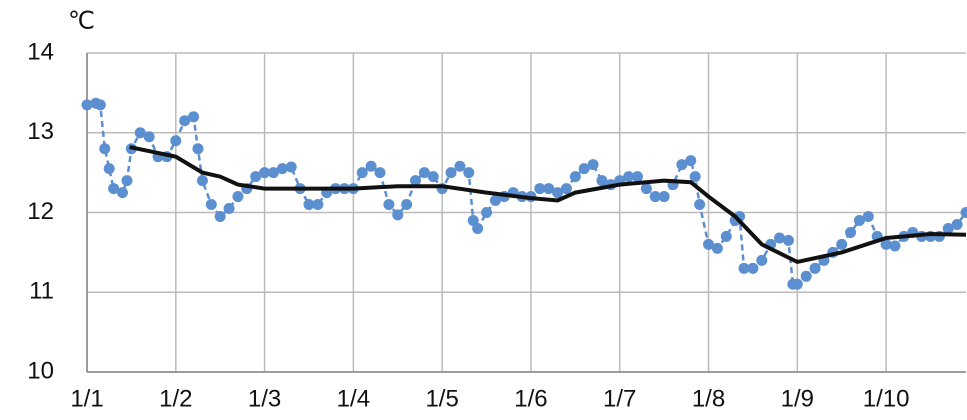 This screenshot has width=967, height=420. I want to click on x-tick-label: 1/3, so click(264, 398).